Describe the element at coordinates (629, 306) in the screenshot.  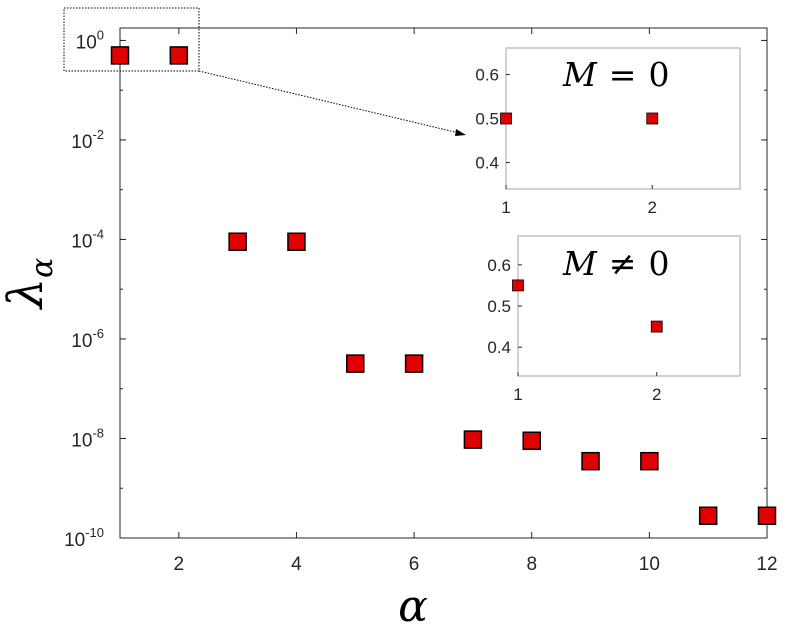
I see `inset-2-axes-box` at that location.